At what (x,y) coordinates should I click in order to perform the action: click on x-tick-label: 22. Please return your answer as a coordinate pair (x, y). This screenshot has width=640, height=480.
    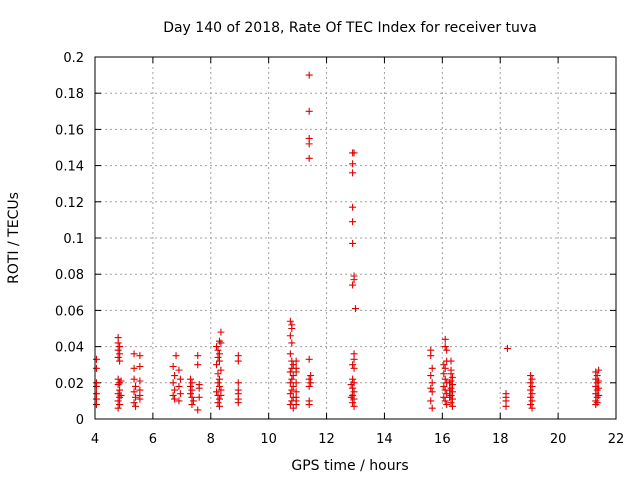
    Looking at the image, I should click on (616, 439).